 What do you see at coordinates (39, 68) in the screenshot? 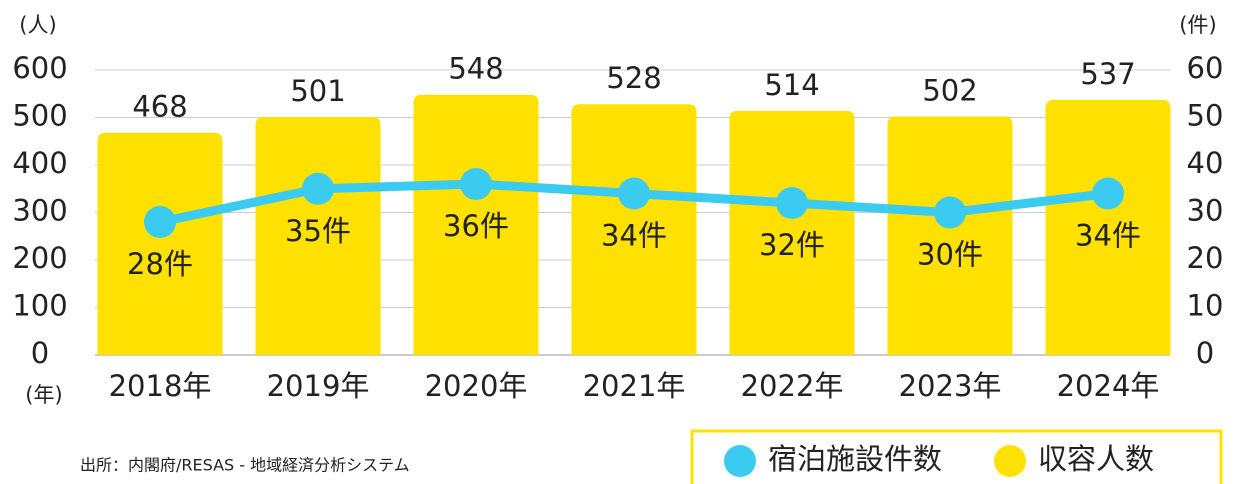
I see `y-tick-label: 600` at bounding box center [39, 68].